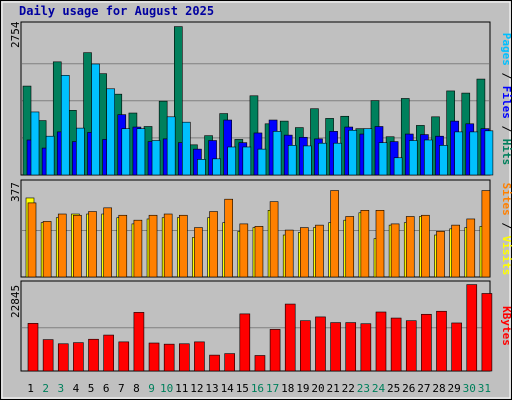 This screenshot has height=400, width=512. I want to click on legend-segment: Pages, so click(506, 49).